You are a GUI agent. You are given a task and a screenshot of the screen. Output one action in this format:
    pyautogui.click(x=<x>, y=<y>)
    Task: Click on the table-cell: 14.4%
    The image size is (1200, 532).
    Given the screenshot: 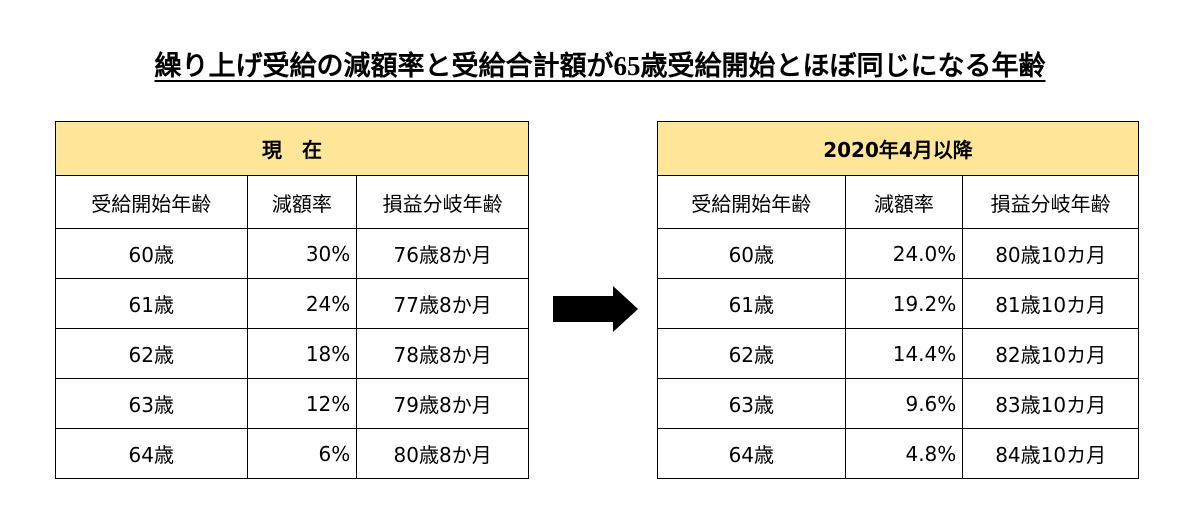 What is the action you would take?
    pyautogui.click(x=904, y=353)
    